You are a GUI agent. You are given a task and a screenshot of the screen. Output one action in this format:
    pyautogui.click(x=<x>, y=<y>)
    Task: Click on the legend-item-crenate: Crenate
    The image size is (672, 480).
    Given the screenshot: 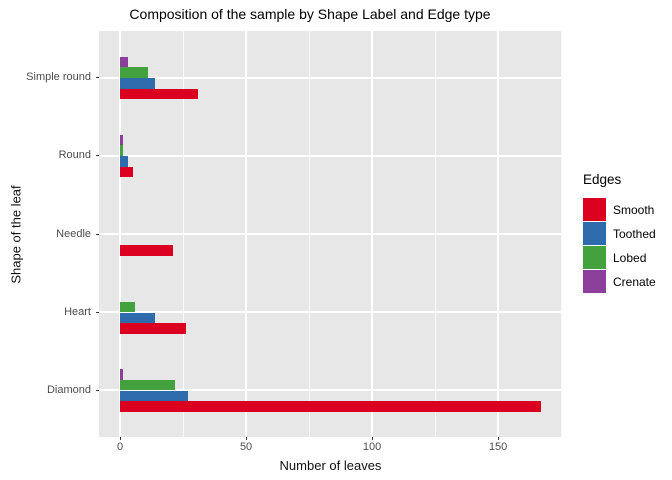 What is the action you would take?
    pyautogui.click(x=627, y=281)
    